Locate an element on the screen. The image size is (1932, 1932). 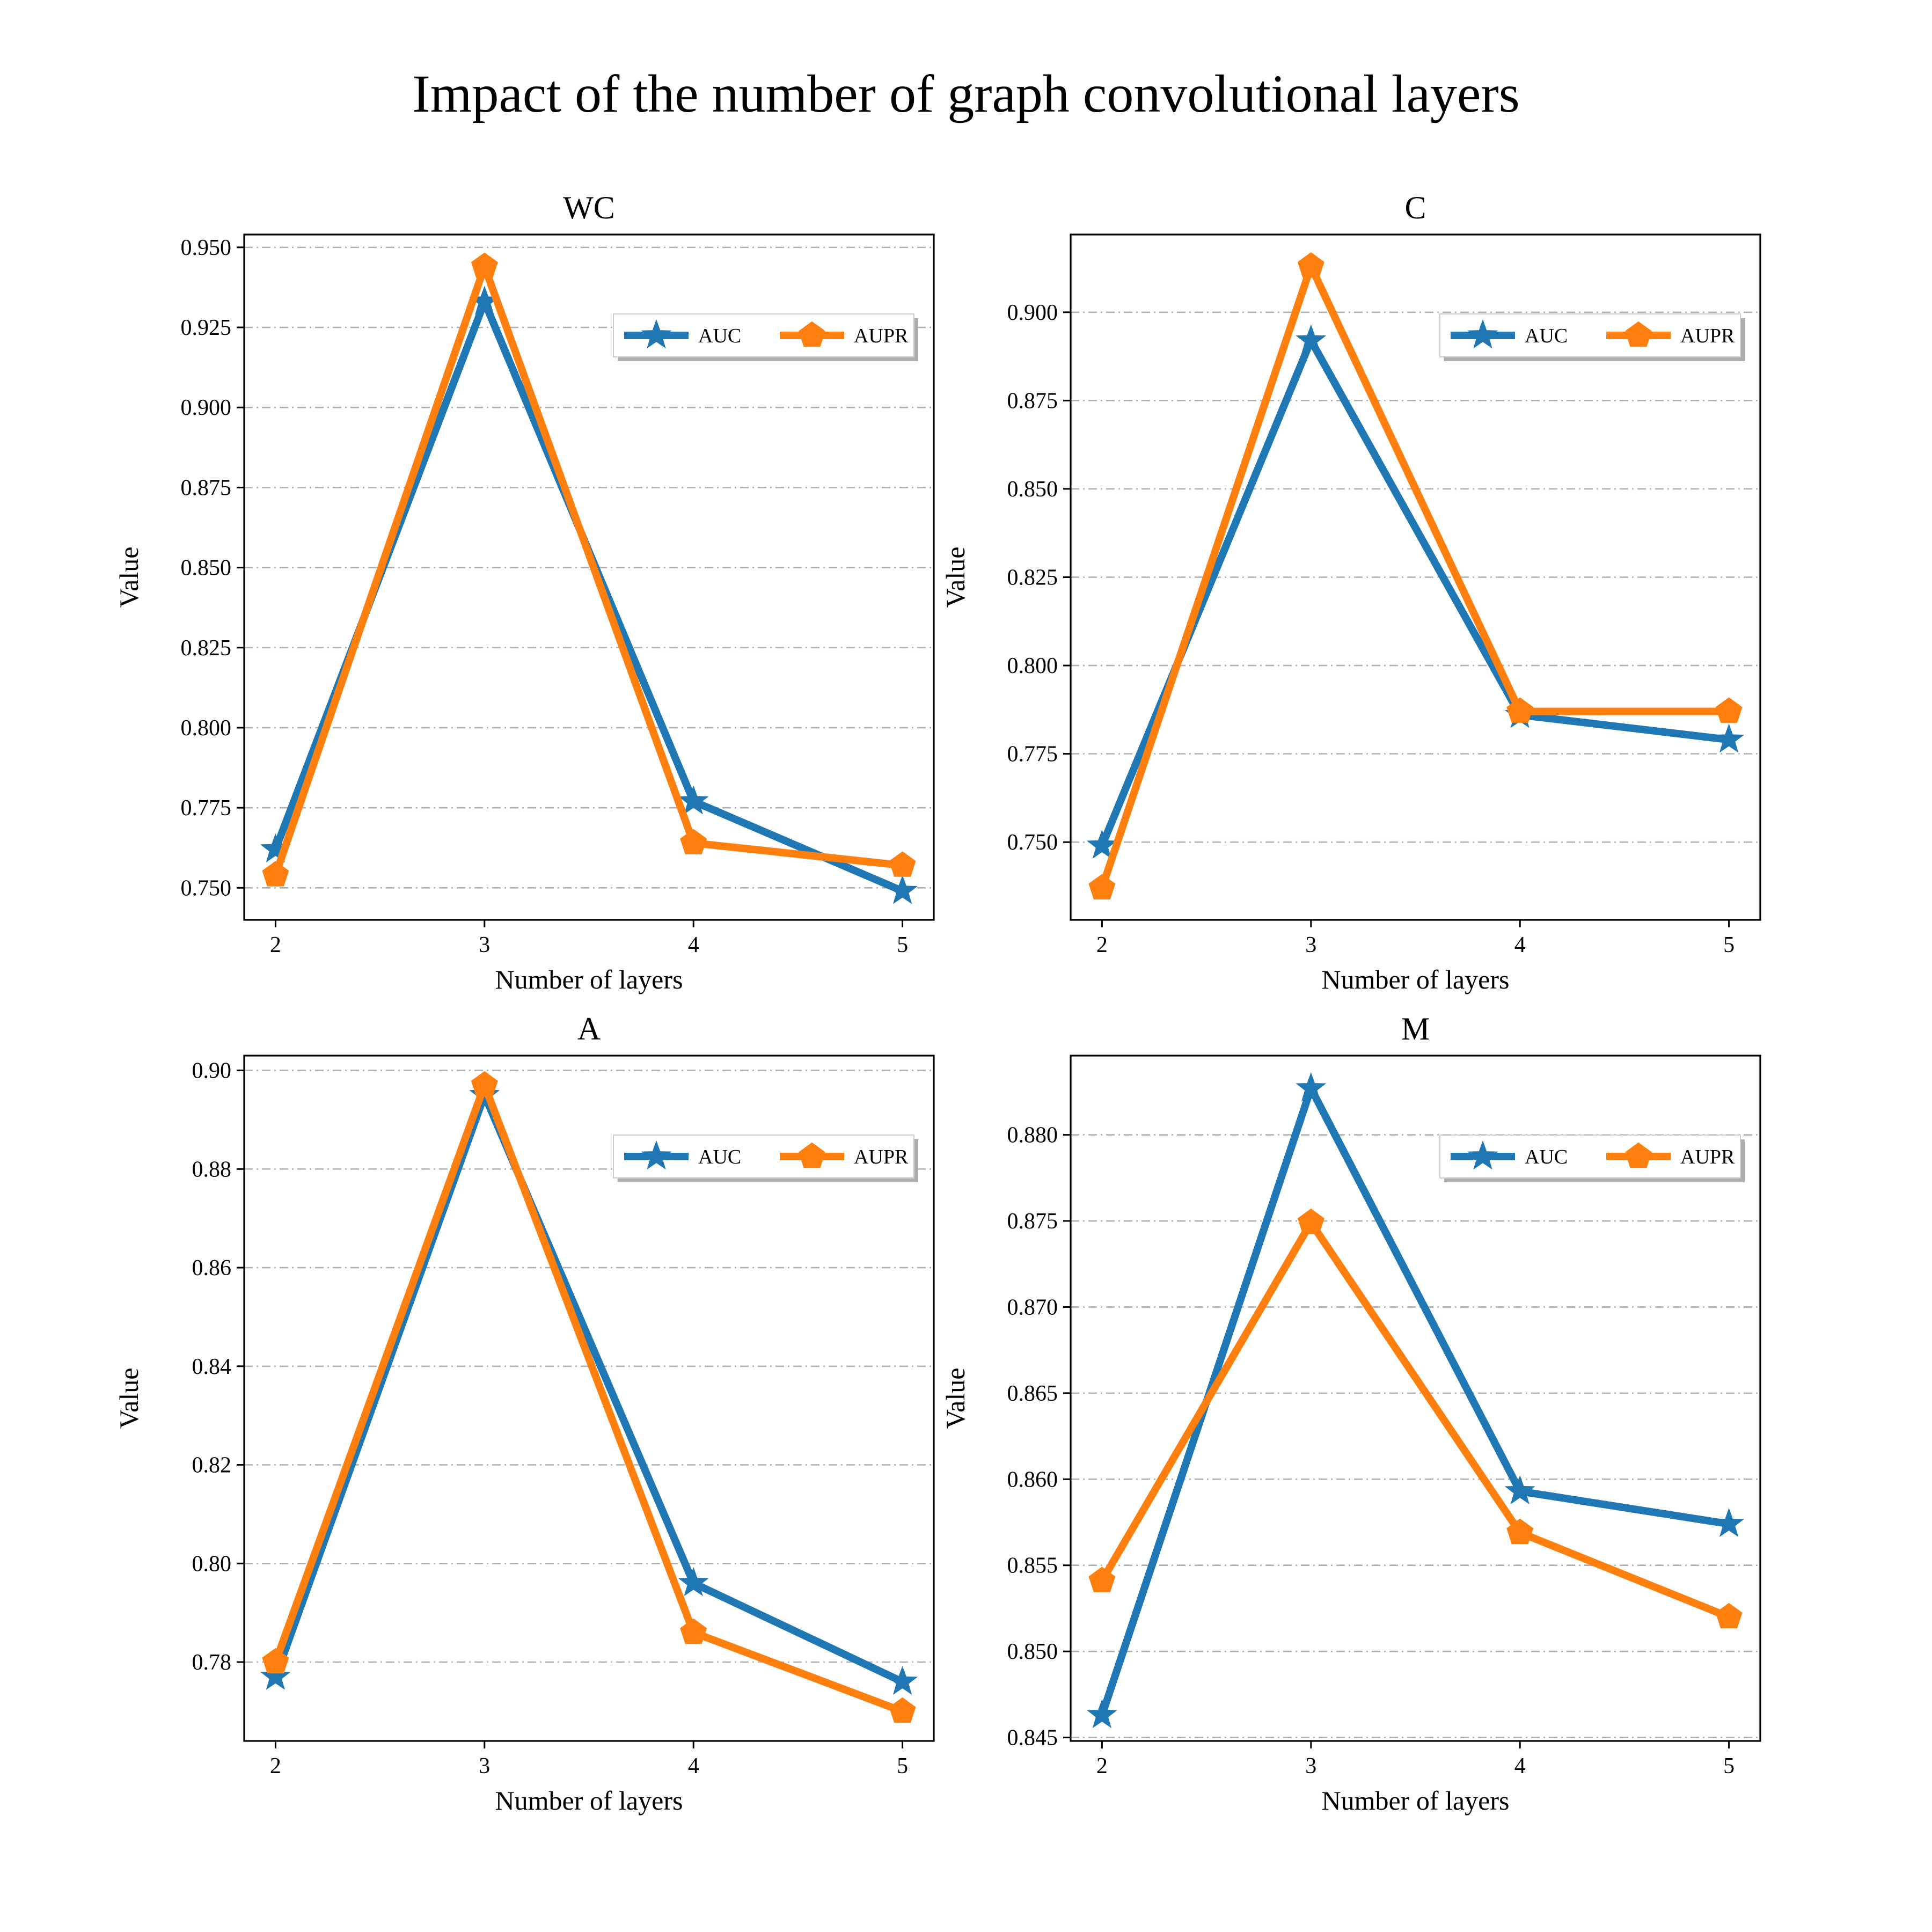
y-tick-label: 0.86 is located at coordinates (212, 1268).